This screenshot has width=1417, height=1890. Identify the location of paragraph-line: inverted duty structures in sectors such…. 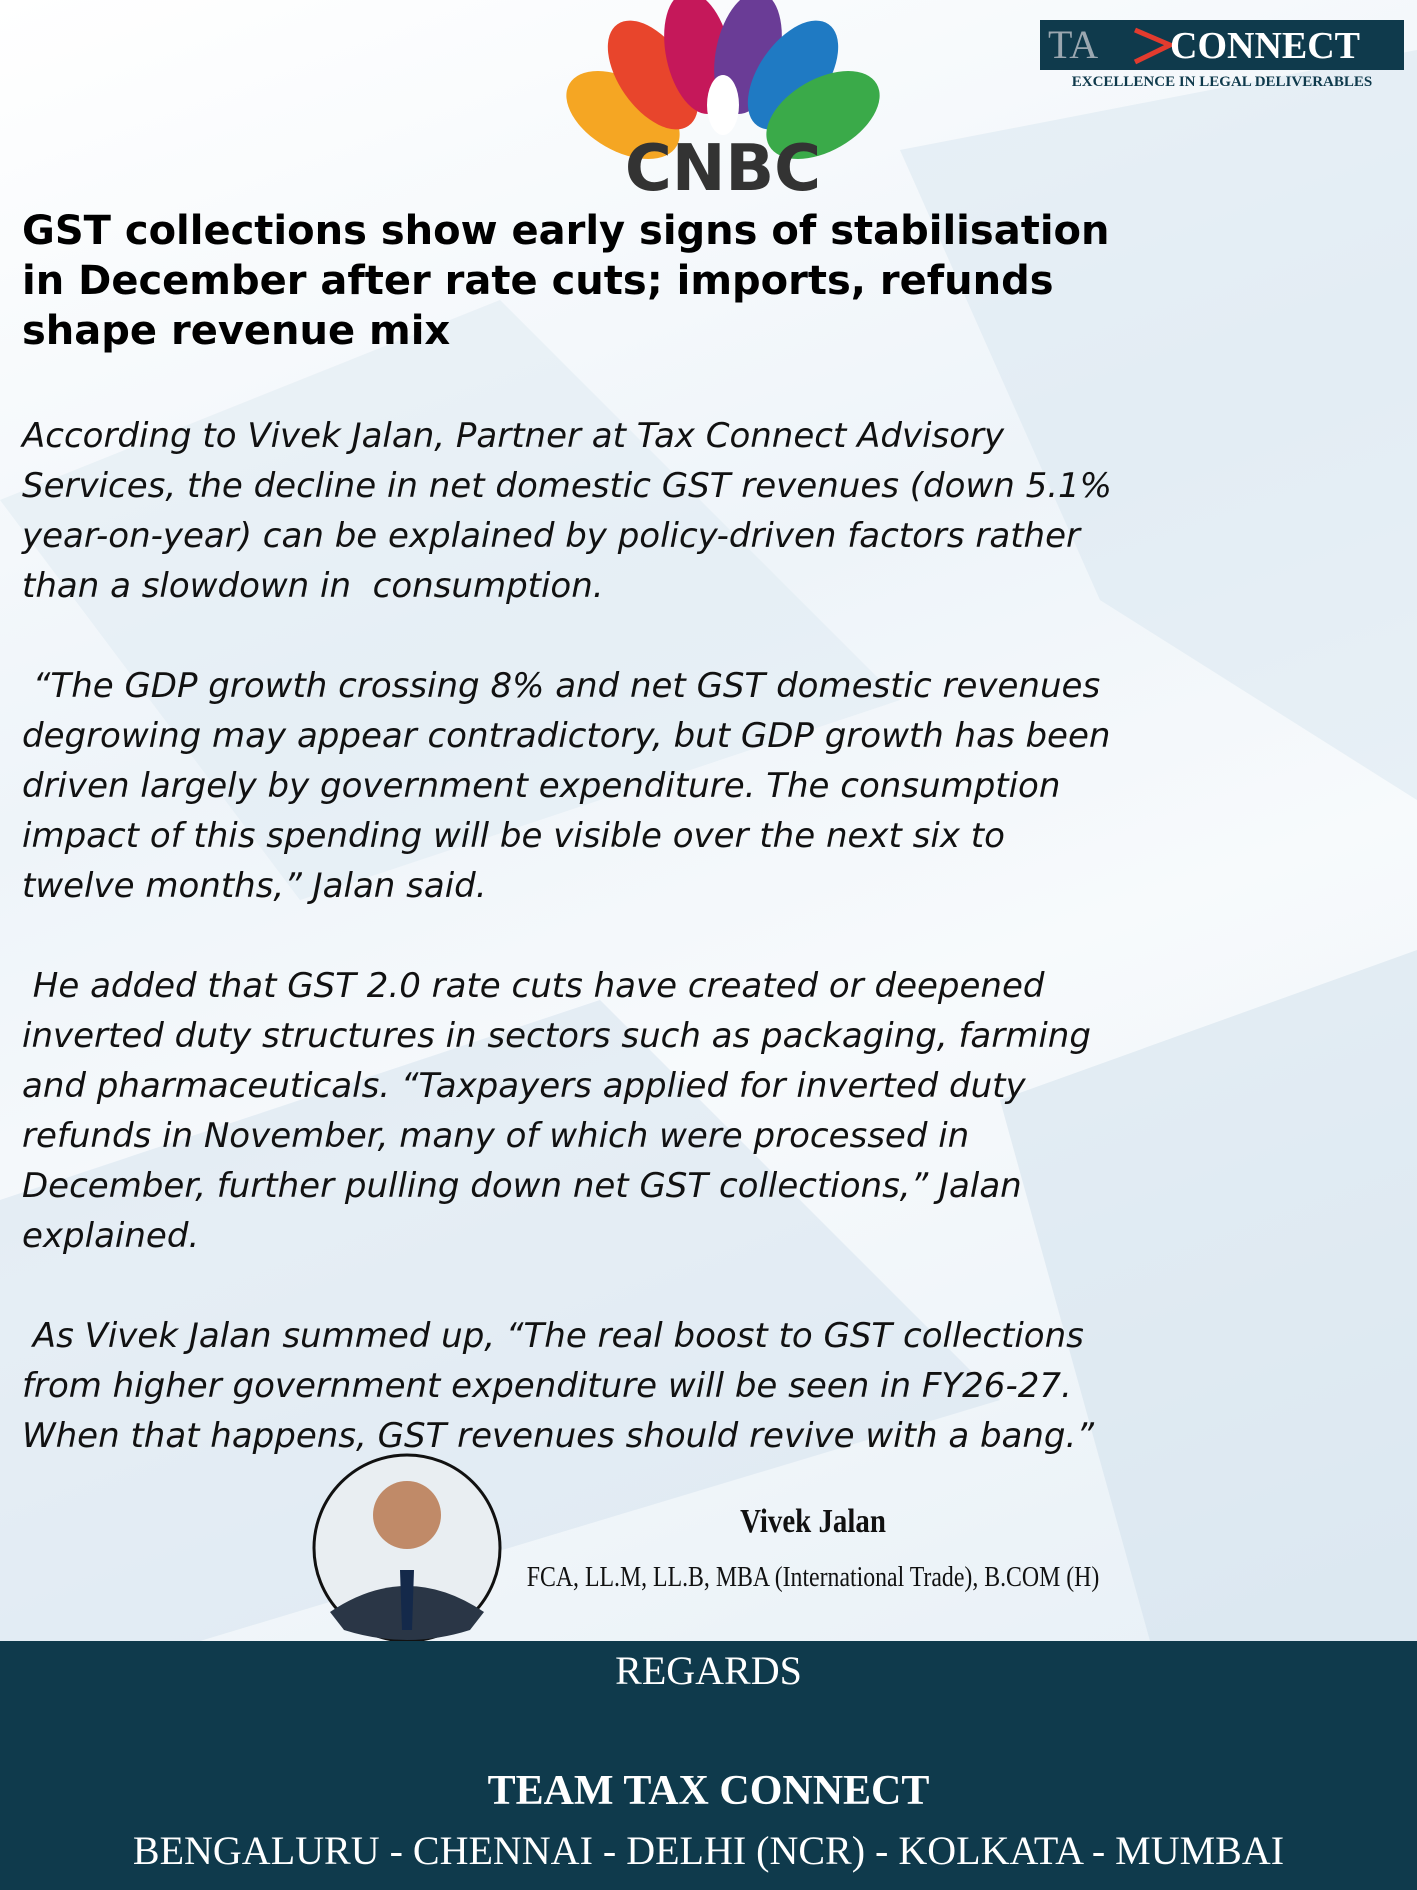
(556, 1036).